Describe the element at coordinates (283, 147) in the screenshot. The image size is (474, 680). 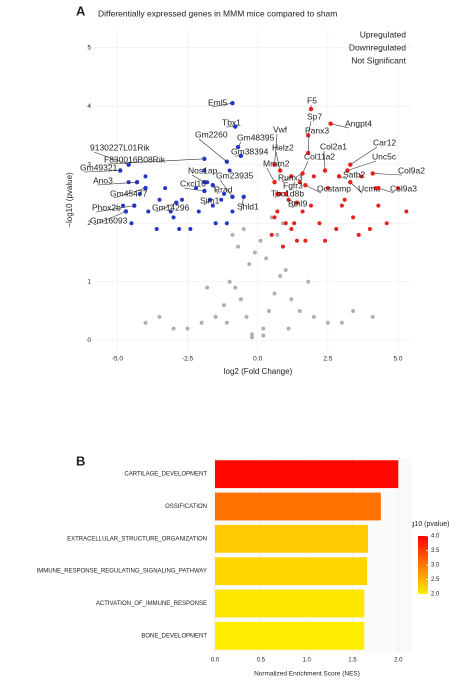
I see `gene-label: Helz2` at that location.